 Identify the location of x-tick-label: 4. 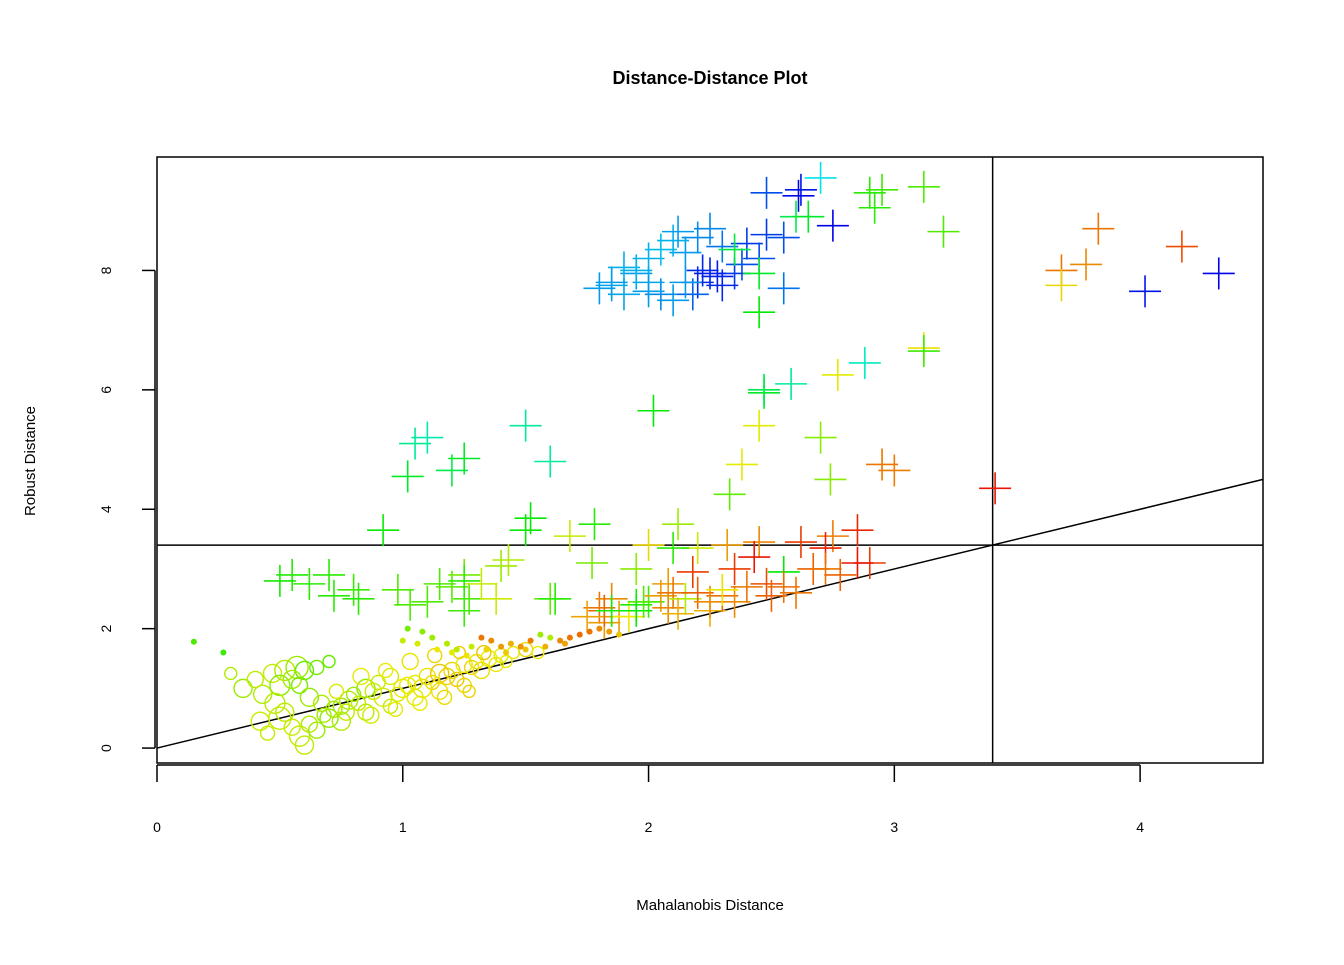
(1140, 827).